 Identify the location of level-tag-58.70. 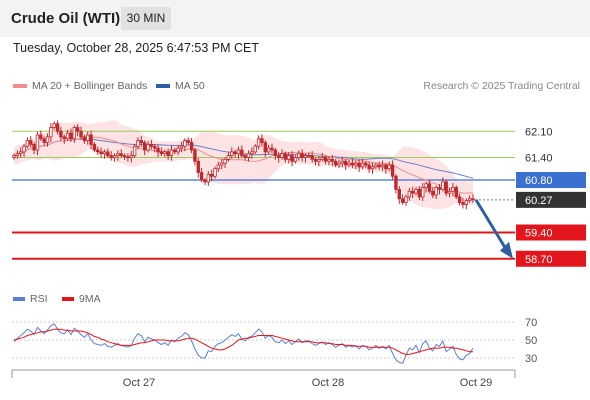
(551, 258).